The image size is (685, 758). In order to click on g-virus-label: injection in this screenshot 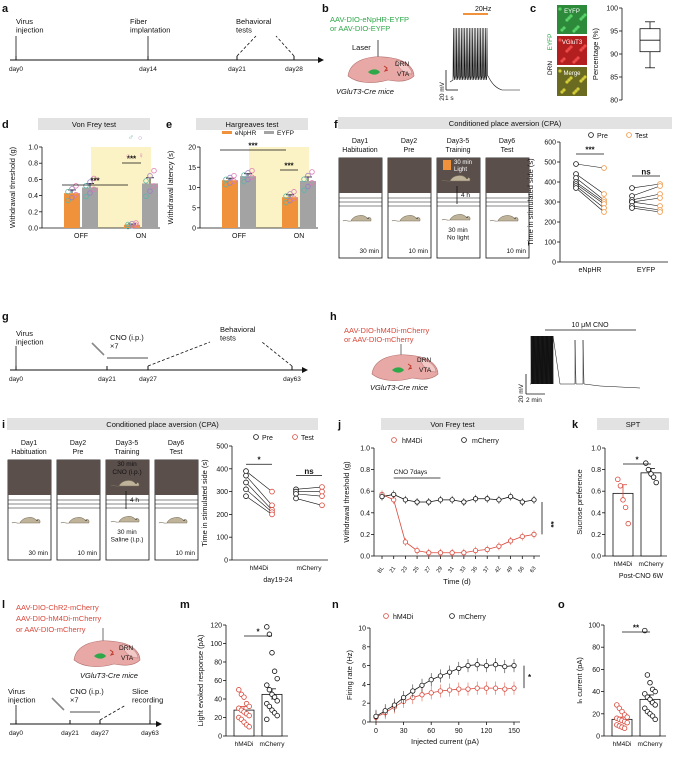, I will do `click(30, 342)`.